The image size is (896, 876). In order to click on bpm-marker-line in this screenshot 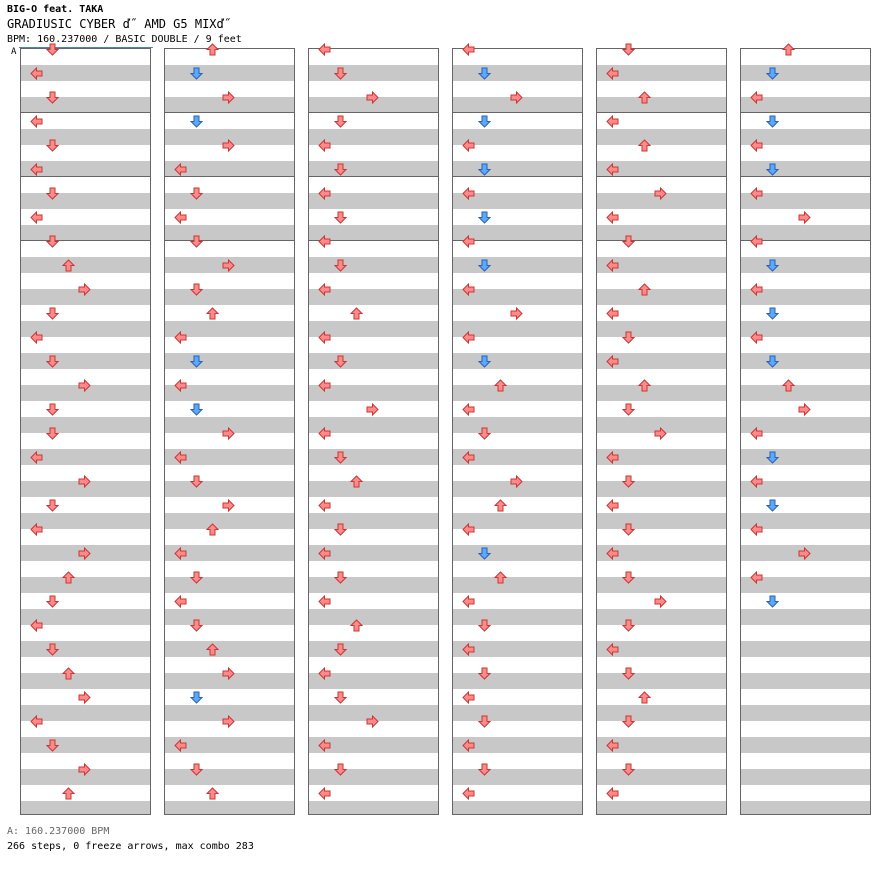, I will do `click(86, 47)`.